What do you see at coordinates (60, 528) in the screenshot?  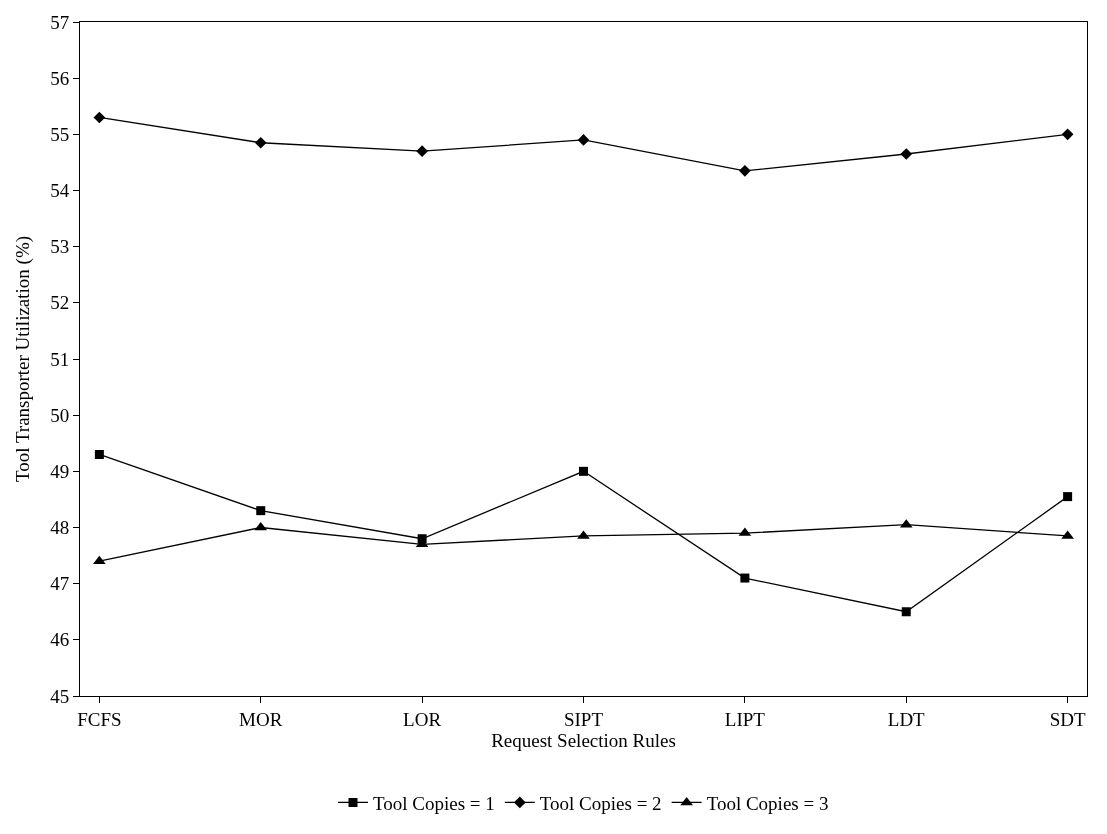 I see `y-tick-label: 48` at bounding box center [60, 528].